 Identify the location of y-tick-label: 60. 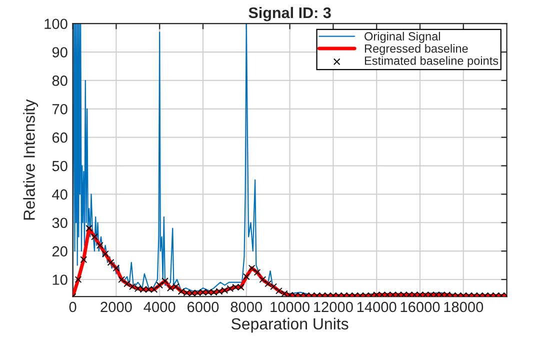
(60, 137).